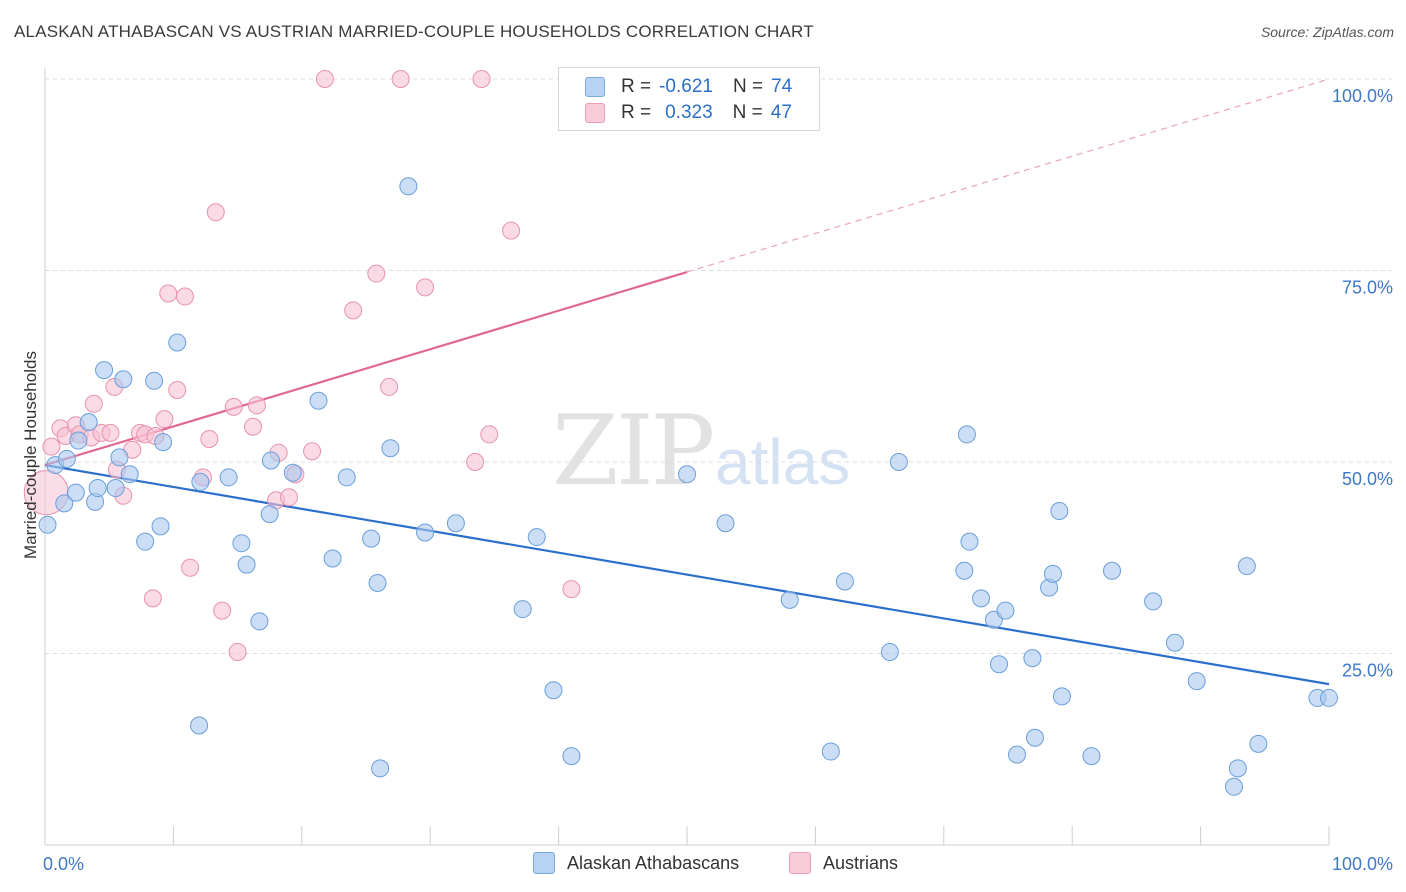 Image resolution: width=1406 pixels, height=892 pixels. What do you see at coordinates (861, 862) in the screenshot?
I see `bottom-legend-label: Austrians` at bounding box center [861, 862].